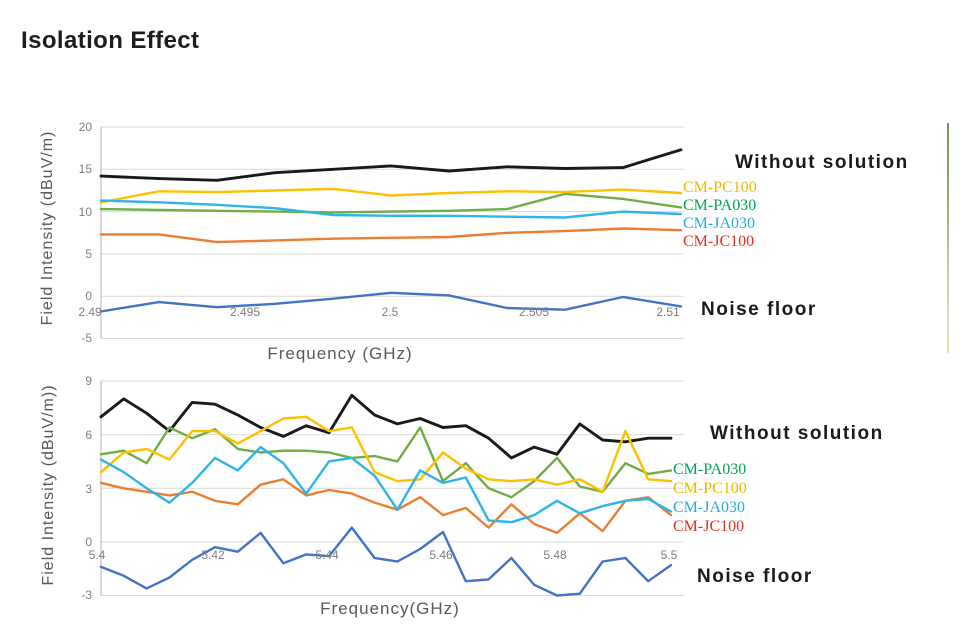  What do you see at coordinates (97, 555) in the screenshot?
I see `x-tick-label: 5.4` at bounding box center [97, 555].